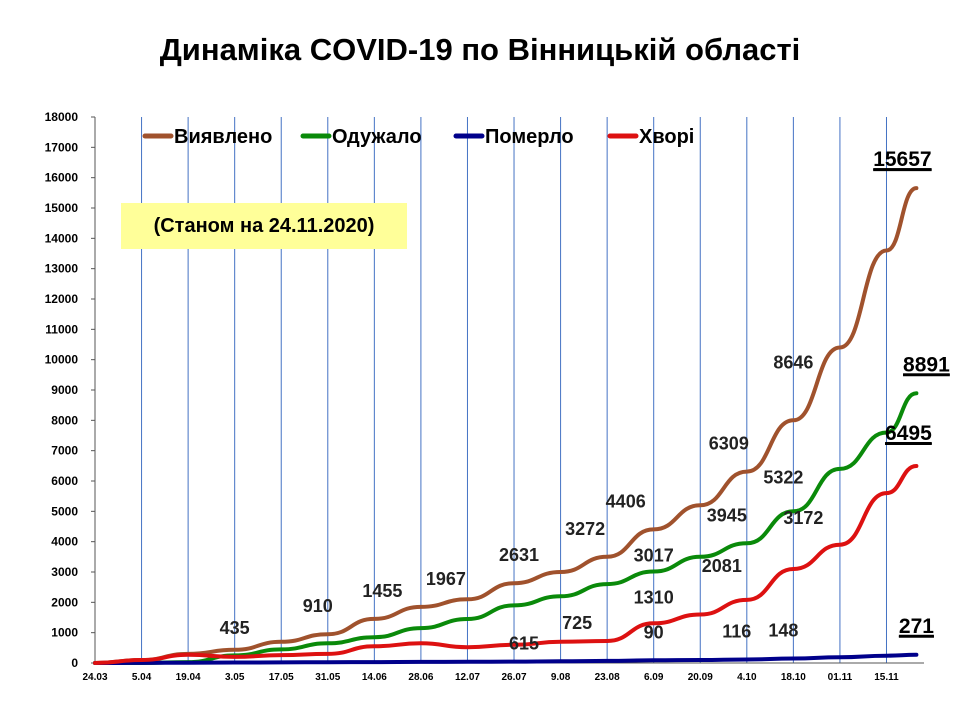 This screenshot has width=960, height=720. What do you see at coordinates (607, 677) in the screenshot?
I see `x-tick-label: 23.08` at bounding box center [607, 677].